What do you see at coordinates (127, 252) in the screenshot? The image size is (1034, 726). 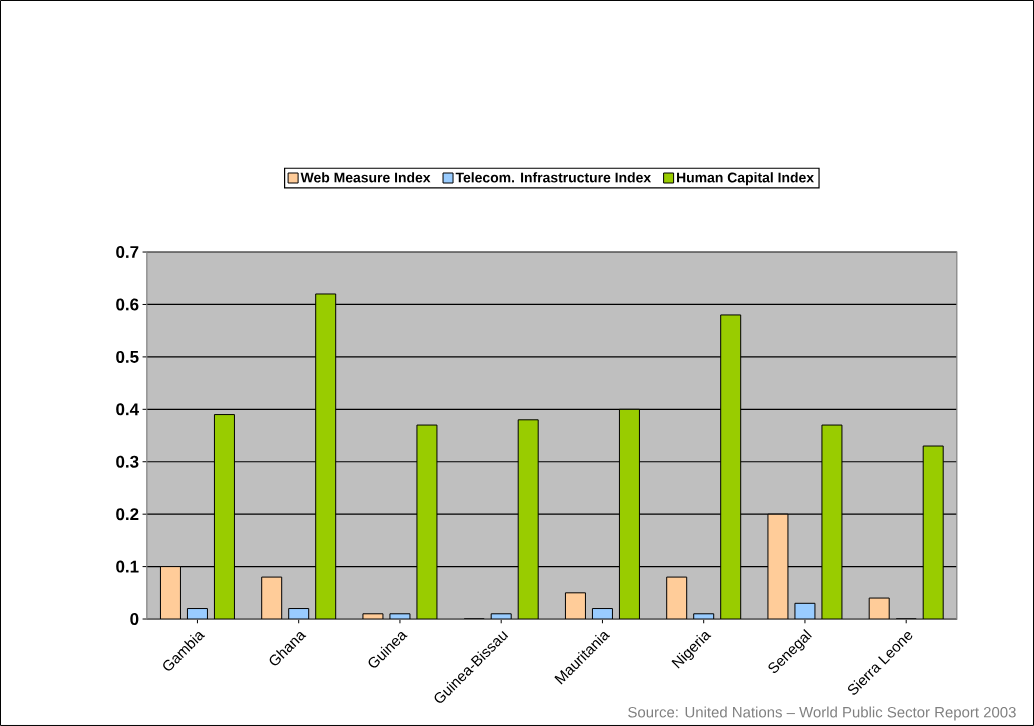 I see `y-tick-label: 0.7` at bounding box center [127, 252].